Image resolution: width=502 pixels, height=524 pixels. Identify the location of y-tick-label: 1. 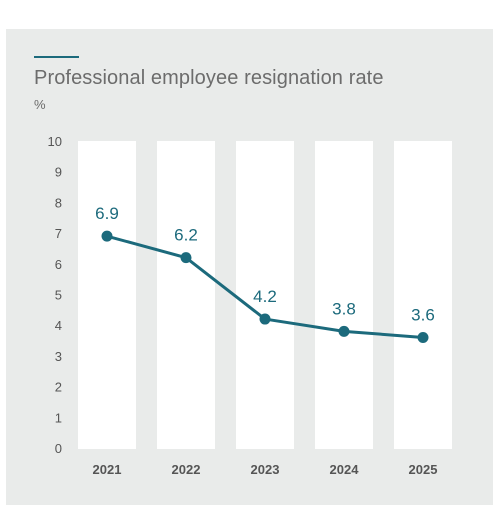
(58, 417).